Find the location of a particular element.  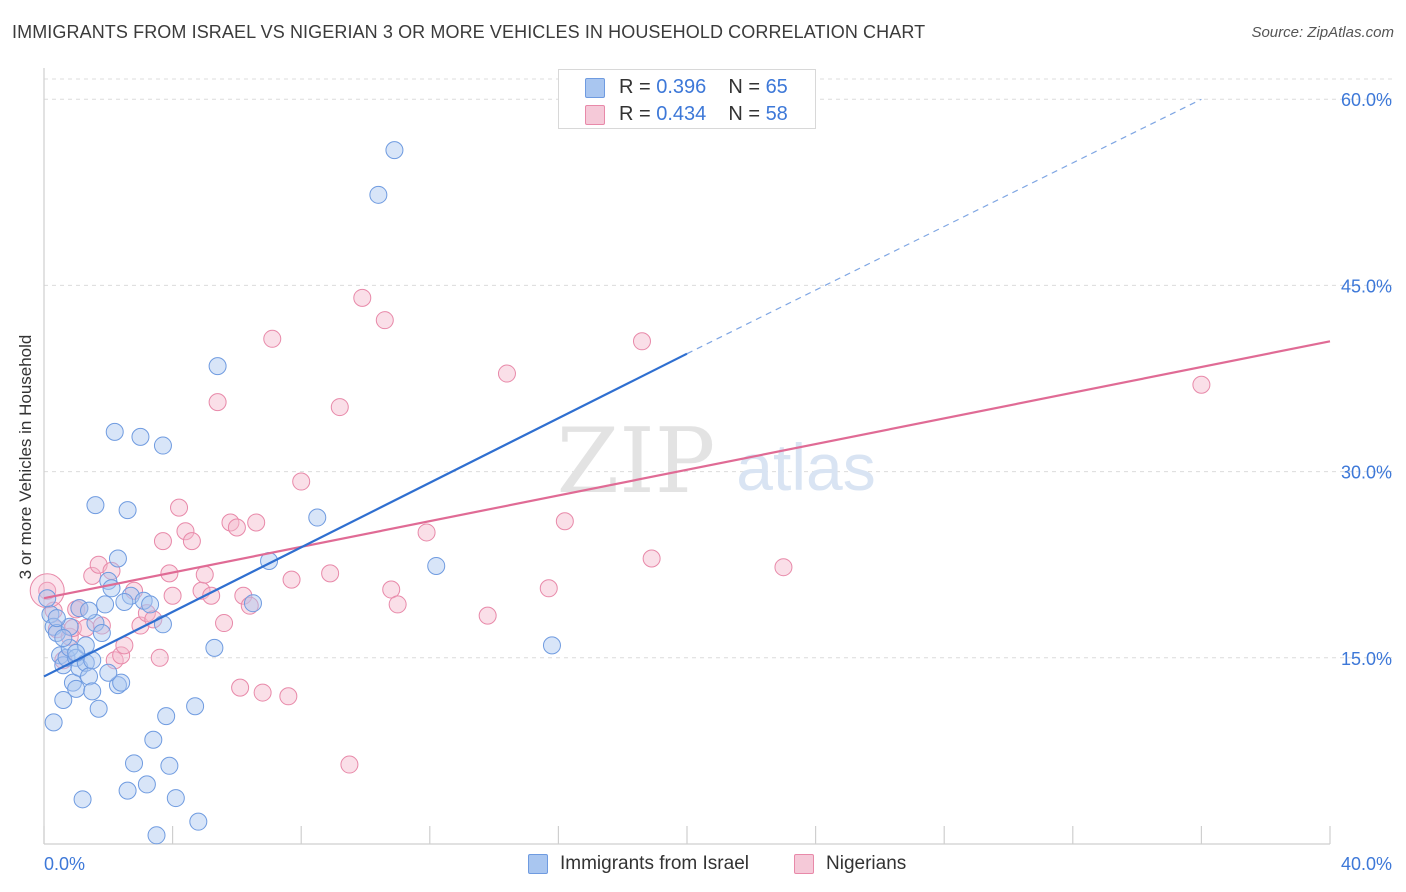

y-tick-label: 30.0% is located at coordinates (1366, 473).